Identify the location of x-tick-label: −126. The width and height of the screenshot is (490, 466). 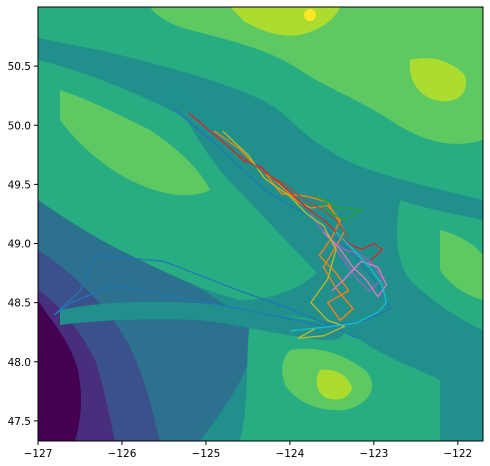
(122, 454).